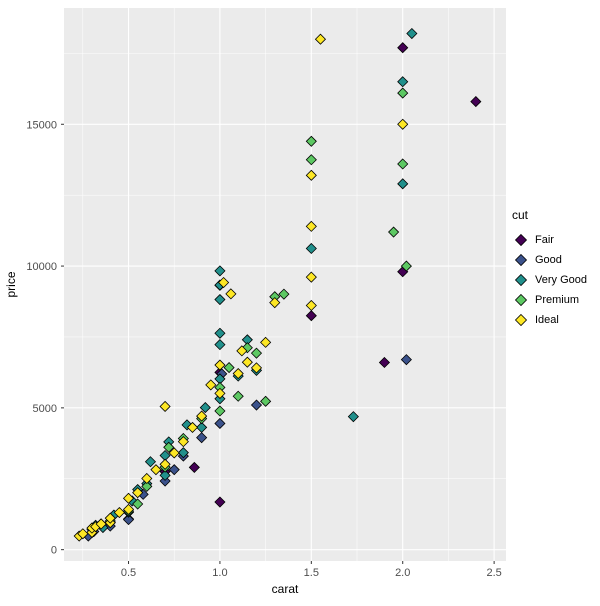 This screenshot has height=606, width=600. I want to click on x-tick-label: 0.5, so click(128, 573).